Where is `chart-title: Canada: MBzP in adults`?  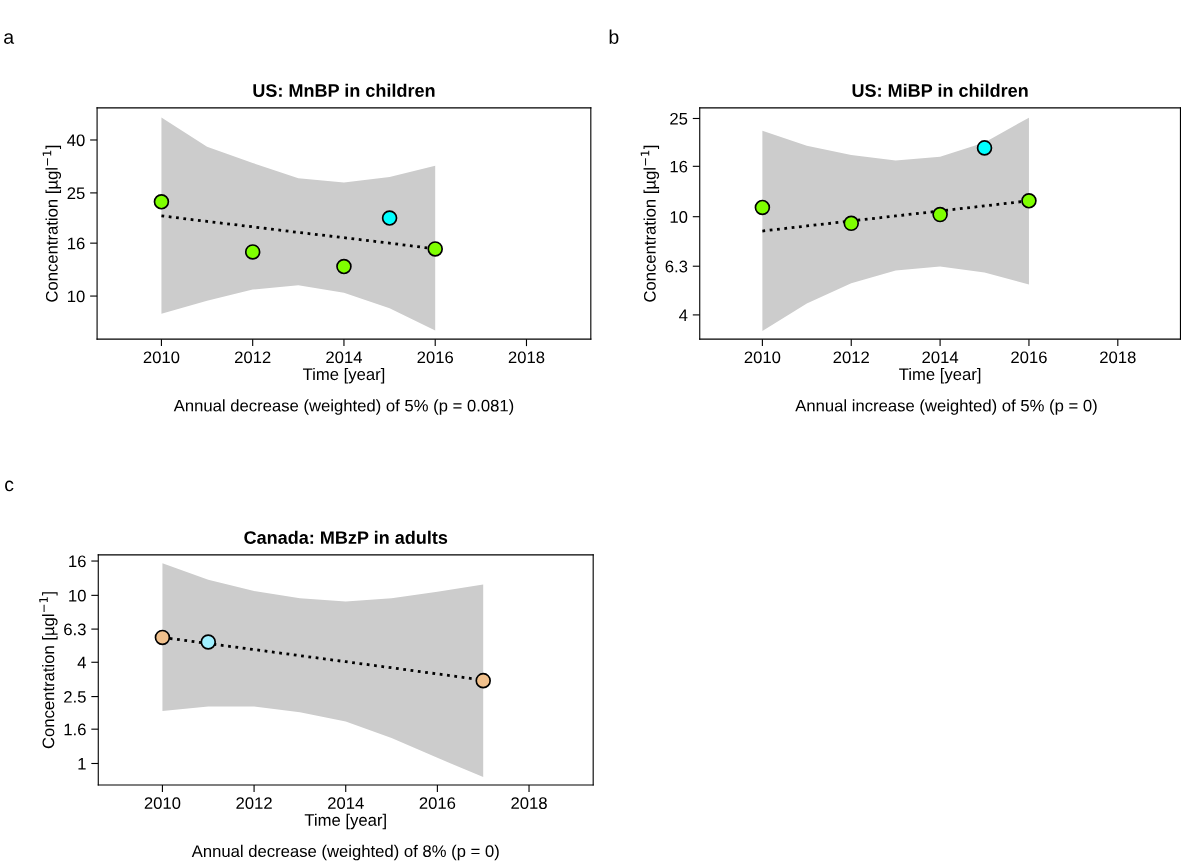
chart-title: Canada: MBzP in adults is located at coordinates (346, 537).